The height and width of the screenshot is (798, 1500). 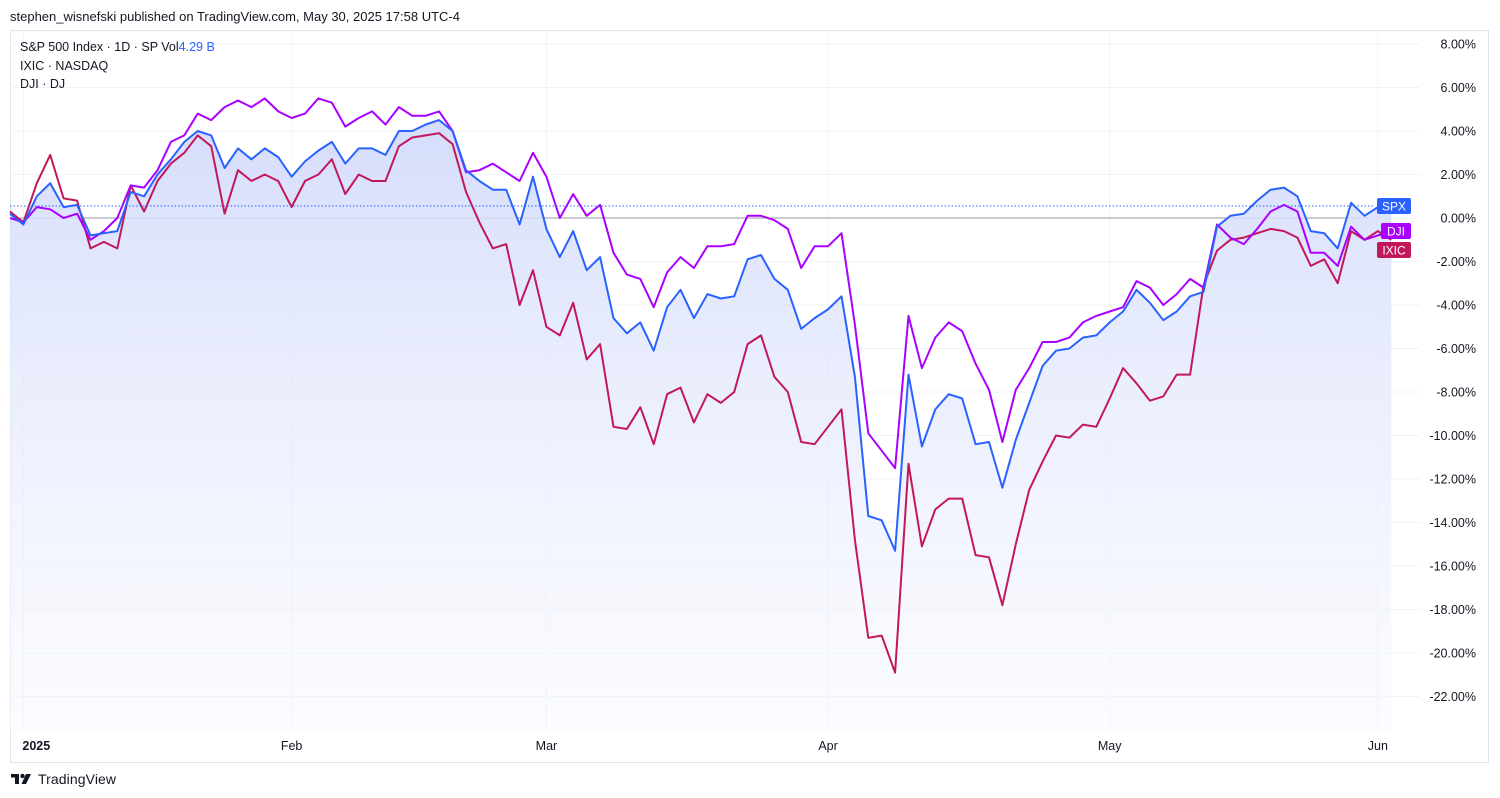 What do you see at coordinates (292, 746) in the screenshot?
I see `x-tick-label: Feb` at bounding box center [292, 746].